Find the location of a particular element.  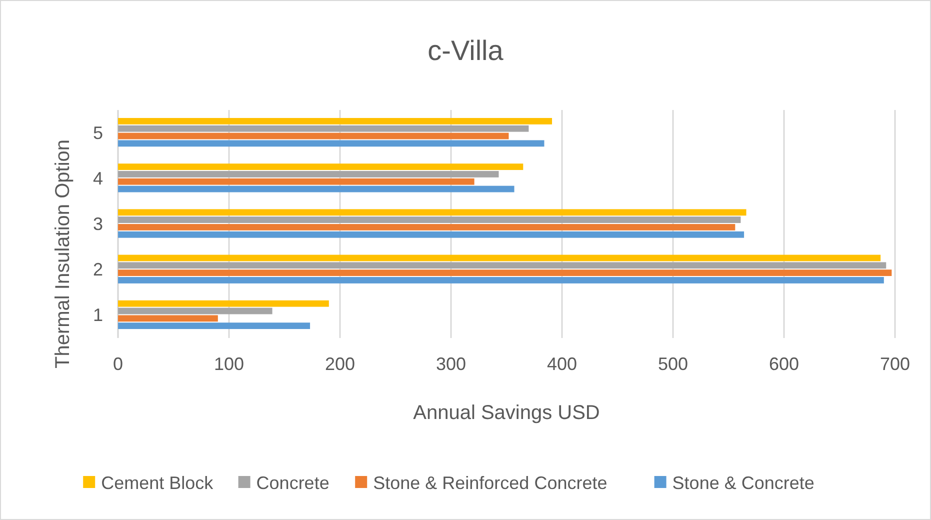

x-tick-label: 200 is located at coordinates (340, 364).